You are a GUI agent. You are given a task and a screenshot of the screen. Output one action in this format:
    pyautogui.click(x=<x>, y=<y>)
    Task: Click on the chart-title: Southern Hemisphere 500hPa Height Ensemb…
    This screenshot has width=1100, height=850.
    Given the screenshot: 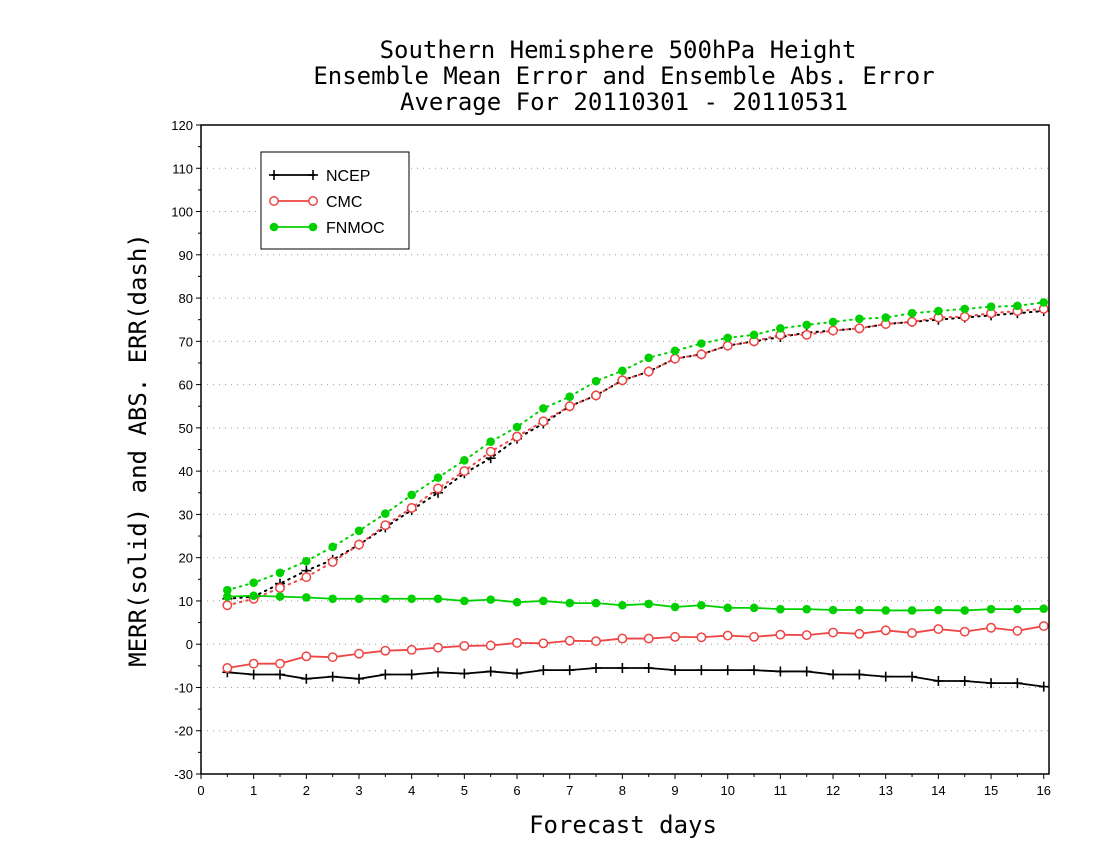 What is the action you would take?
    pyautogui.click(x=623, y=76)
    